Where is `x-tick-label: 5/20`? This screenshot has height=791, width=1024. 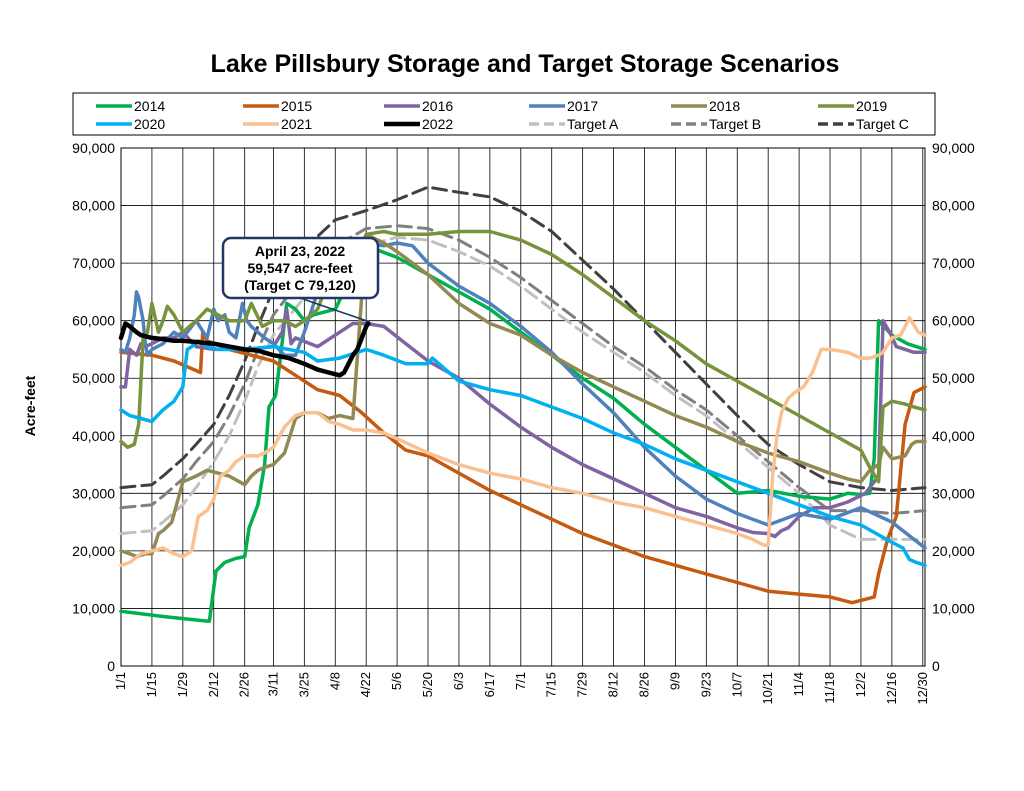 x-tick-label: 5/20 is located at coordinates (427, 684).